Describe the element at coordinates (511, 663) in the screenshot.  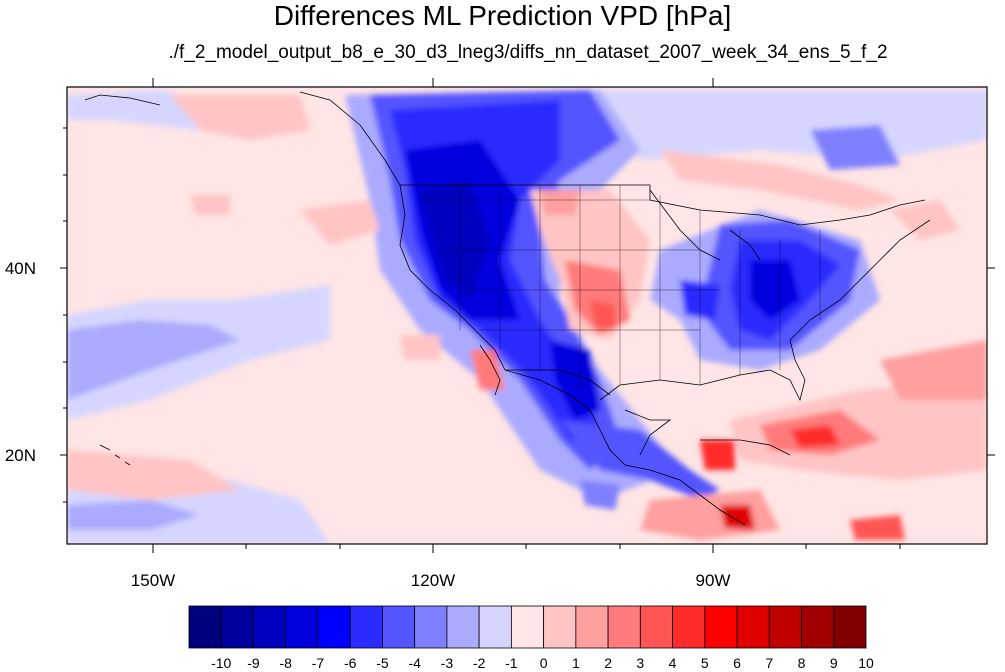
I see `colorbar-label: -1` at that location.